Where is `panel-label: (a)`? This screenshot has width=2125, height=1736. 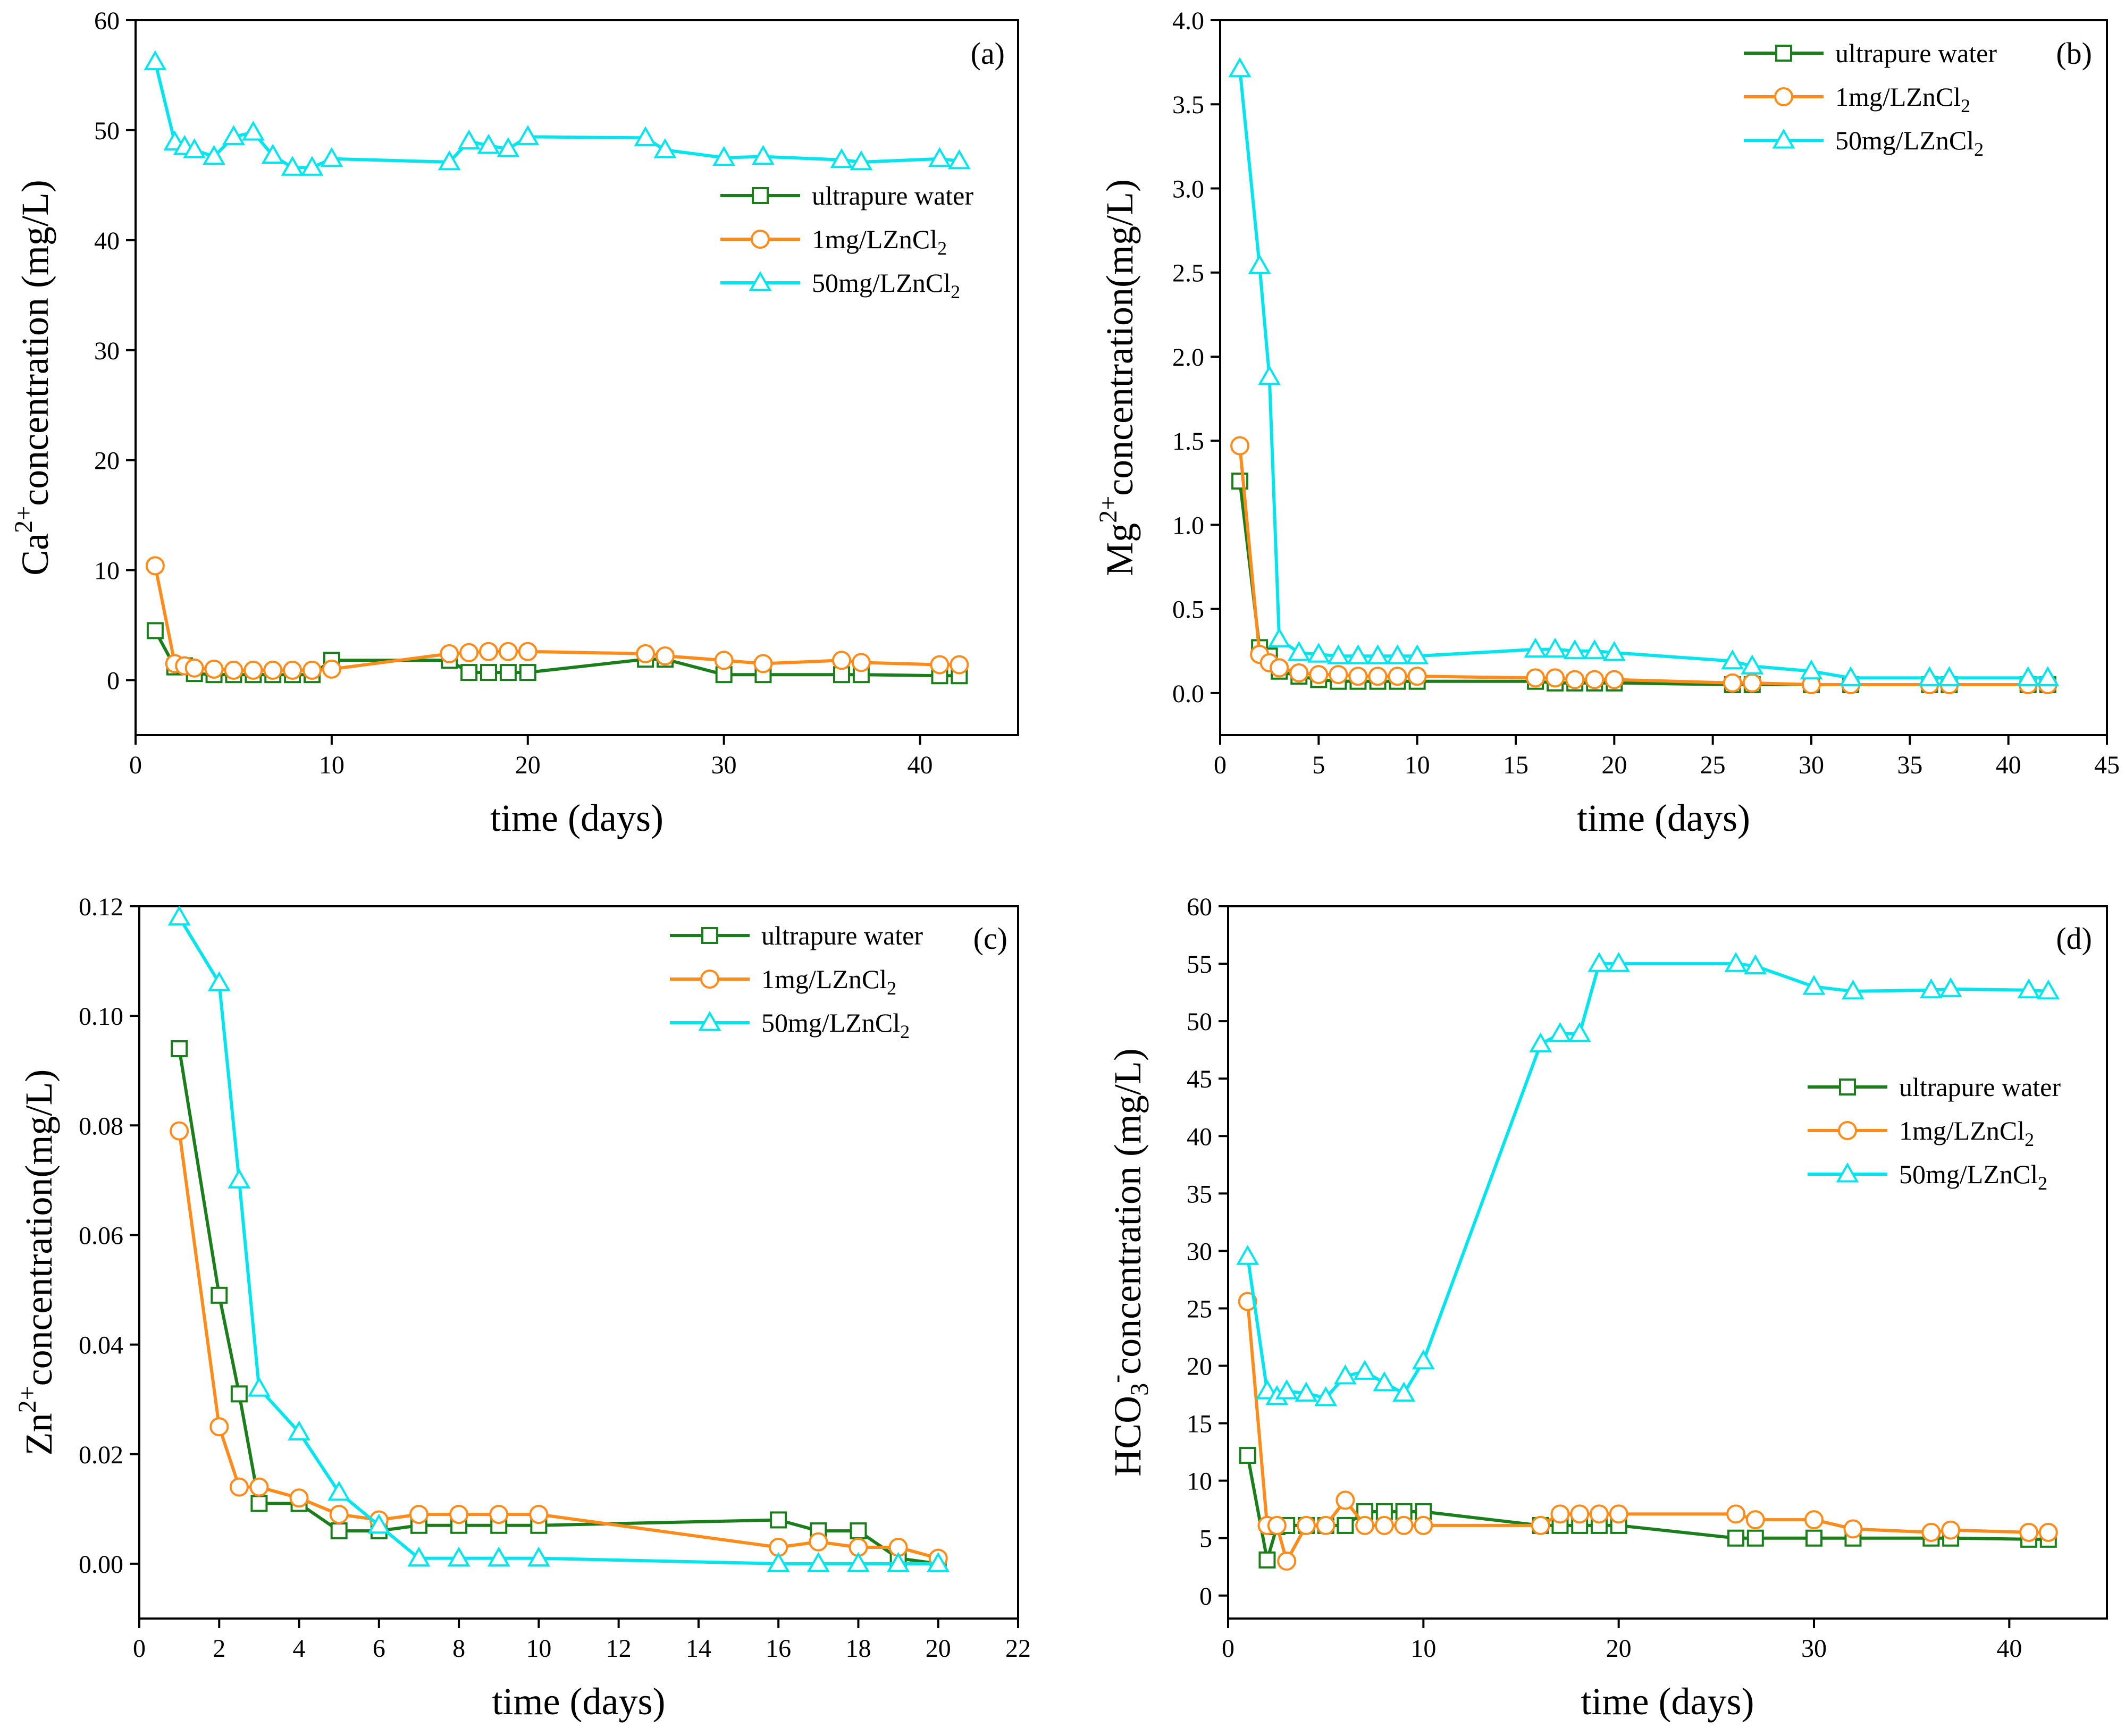 panel-label: (a) is located at coordinates (988, 53).